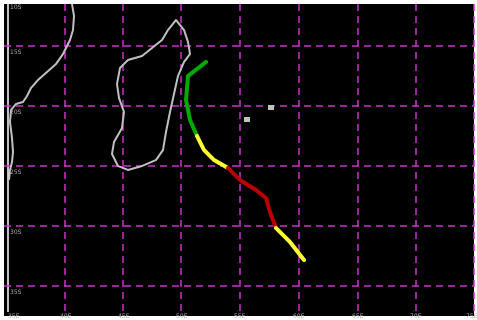  I want to click on longitude-label: 55E, so click(240, 316).